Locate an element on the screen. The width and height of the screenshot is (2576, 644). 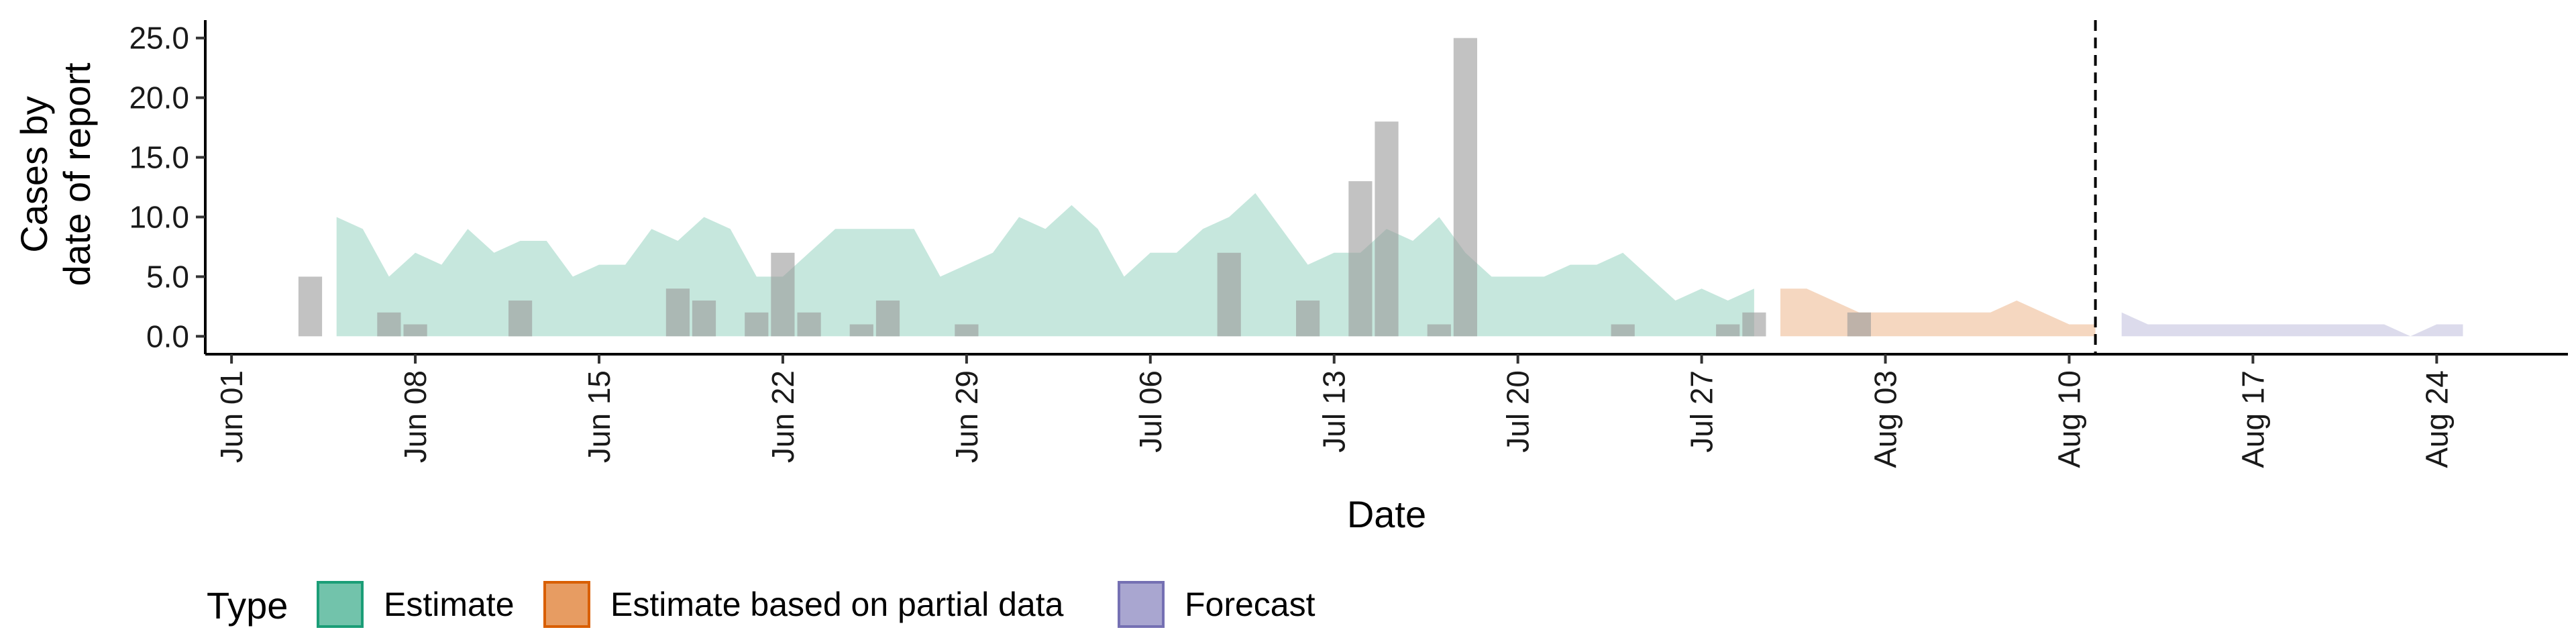
x-tick-label: Jul 20 is located at coordinates (1518, 411).